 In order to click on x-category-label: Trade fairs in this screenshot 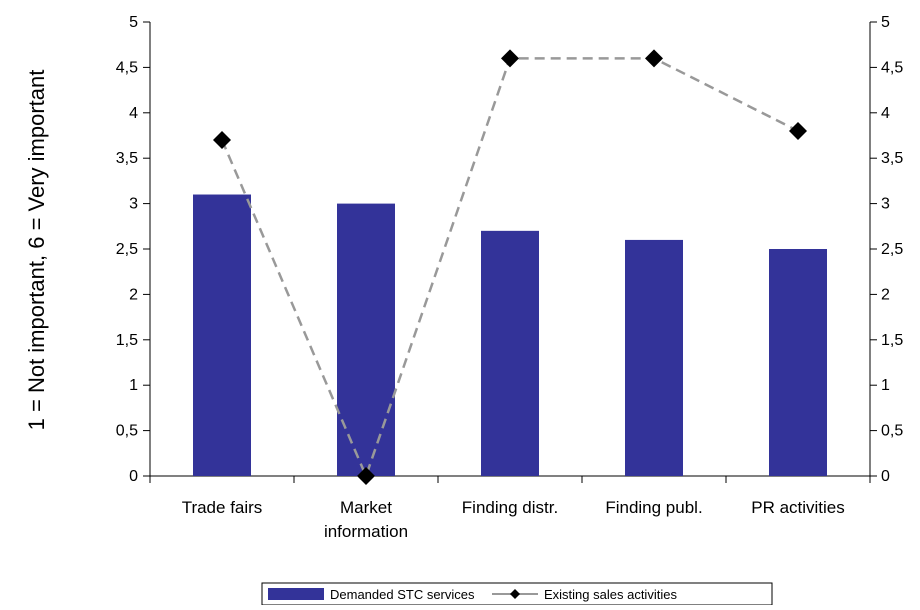, I will do `click(222, 507)`.